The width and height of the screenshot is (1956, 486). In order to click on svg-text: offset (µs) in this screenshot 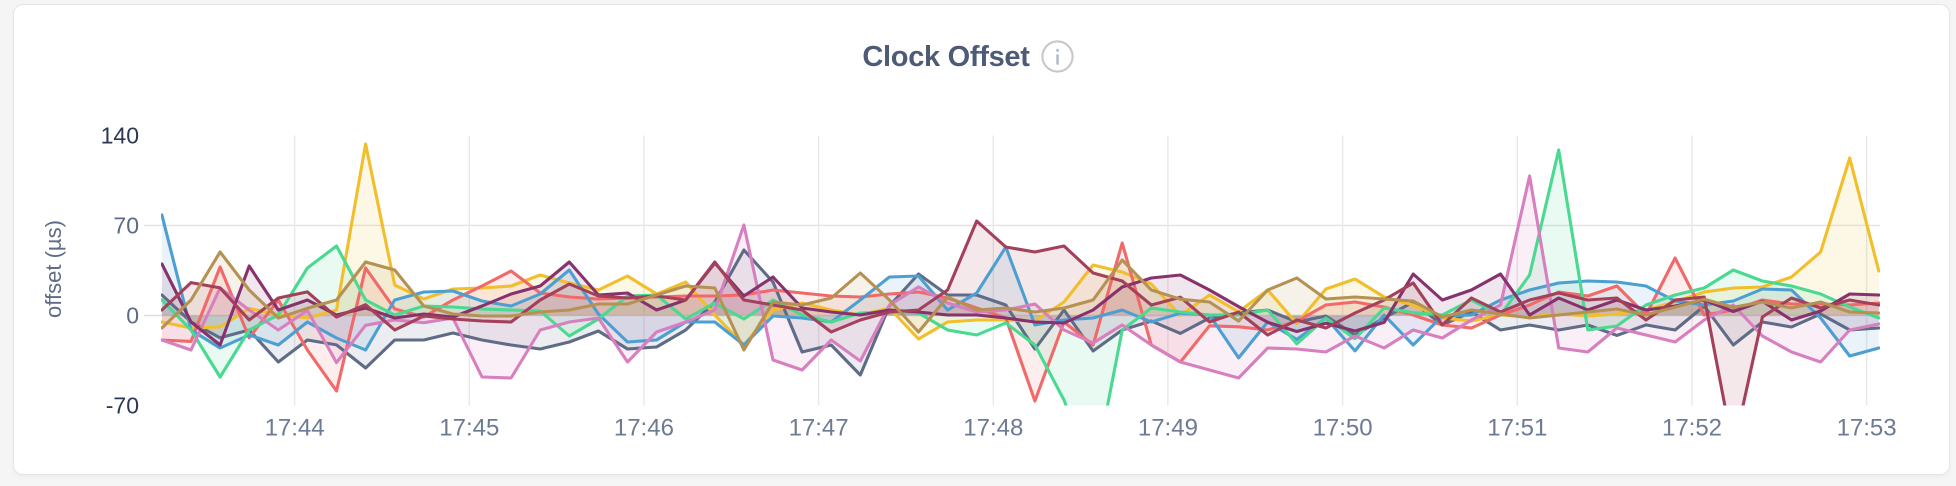, I will do `click(53, 269)`.